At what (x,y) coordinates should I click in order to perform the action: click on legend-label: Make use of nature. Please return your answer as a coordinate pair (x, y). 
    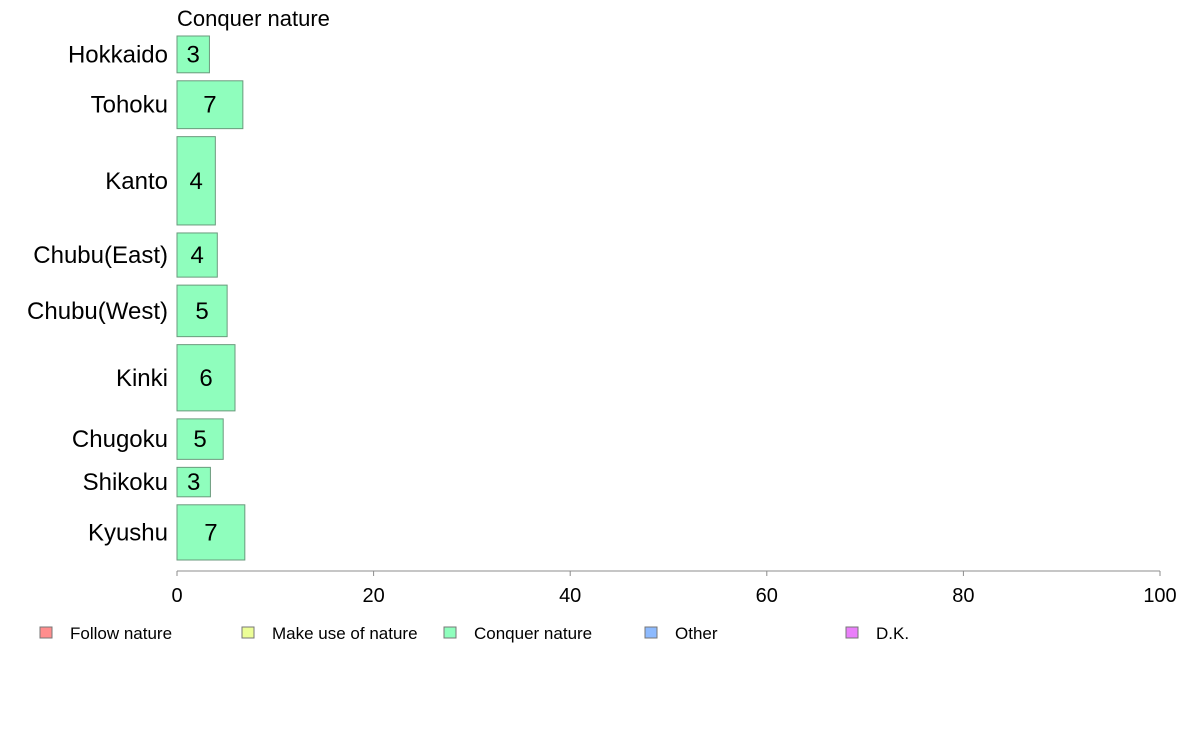
    Looking at the image, I should click on (345, 633).